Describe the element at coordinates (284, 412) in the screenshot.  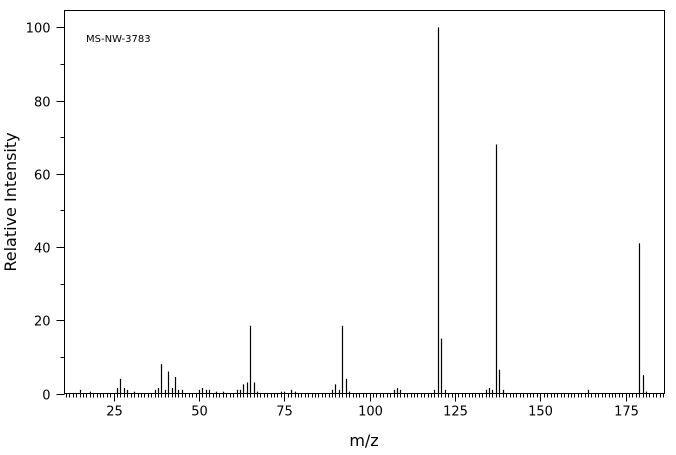
I see `x-tick-label: 75` at that location.